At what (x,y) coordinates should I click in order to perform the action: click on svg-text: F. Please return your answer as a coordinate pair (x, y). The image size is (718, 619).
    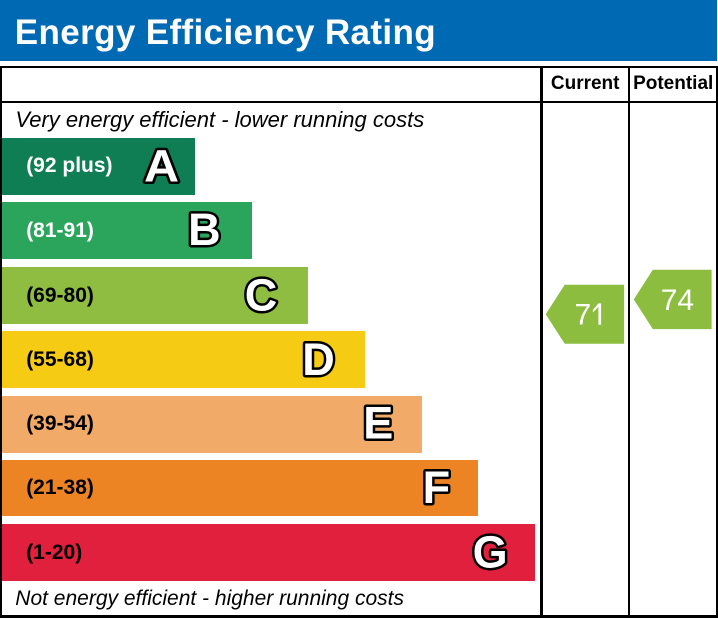
    Looking at the image, I should click on (437, 487).